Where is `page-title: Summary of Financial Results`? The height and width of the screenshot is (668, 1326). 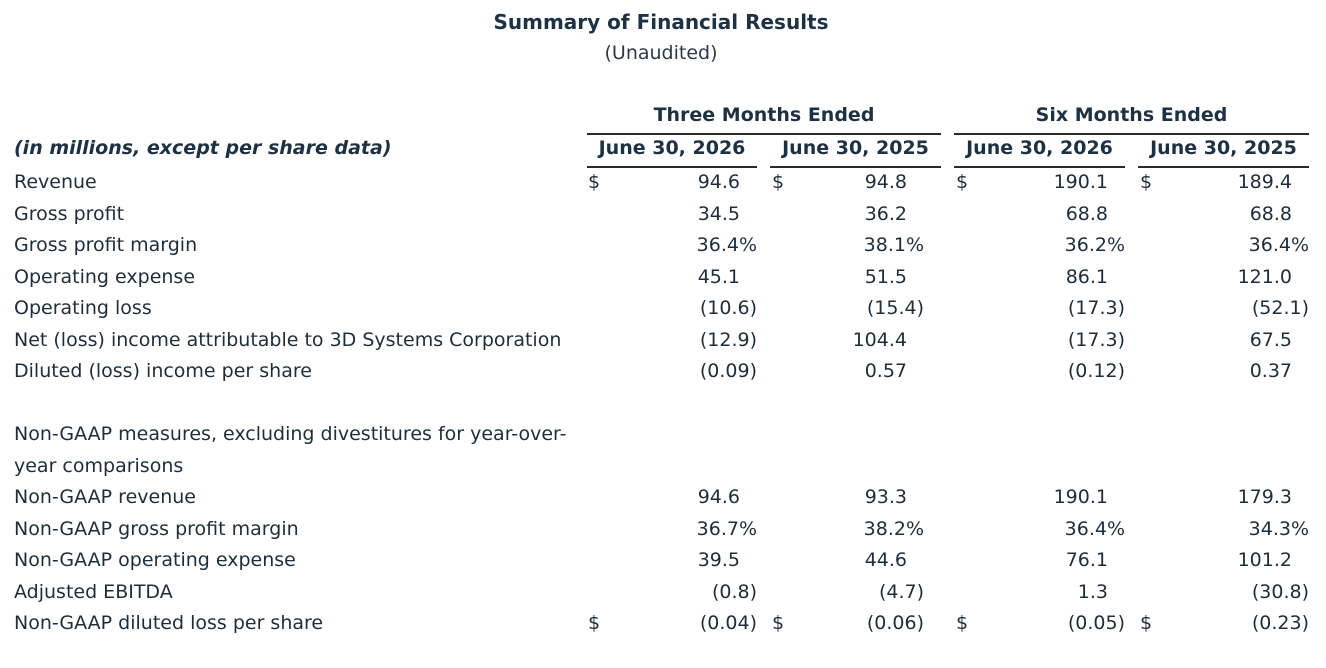
page-title: Summary of Financial Results is located at coordinates (661, 22).